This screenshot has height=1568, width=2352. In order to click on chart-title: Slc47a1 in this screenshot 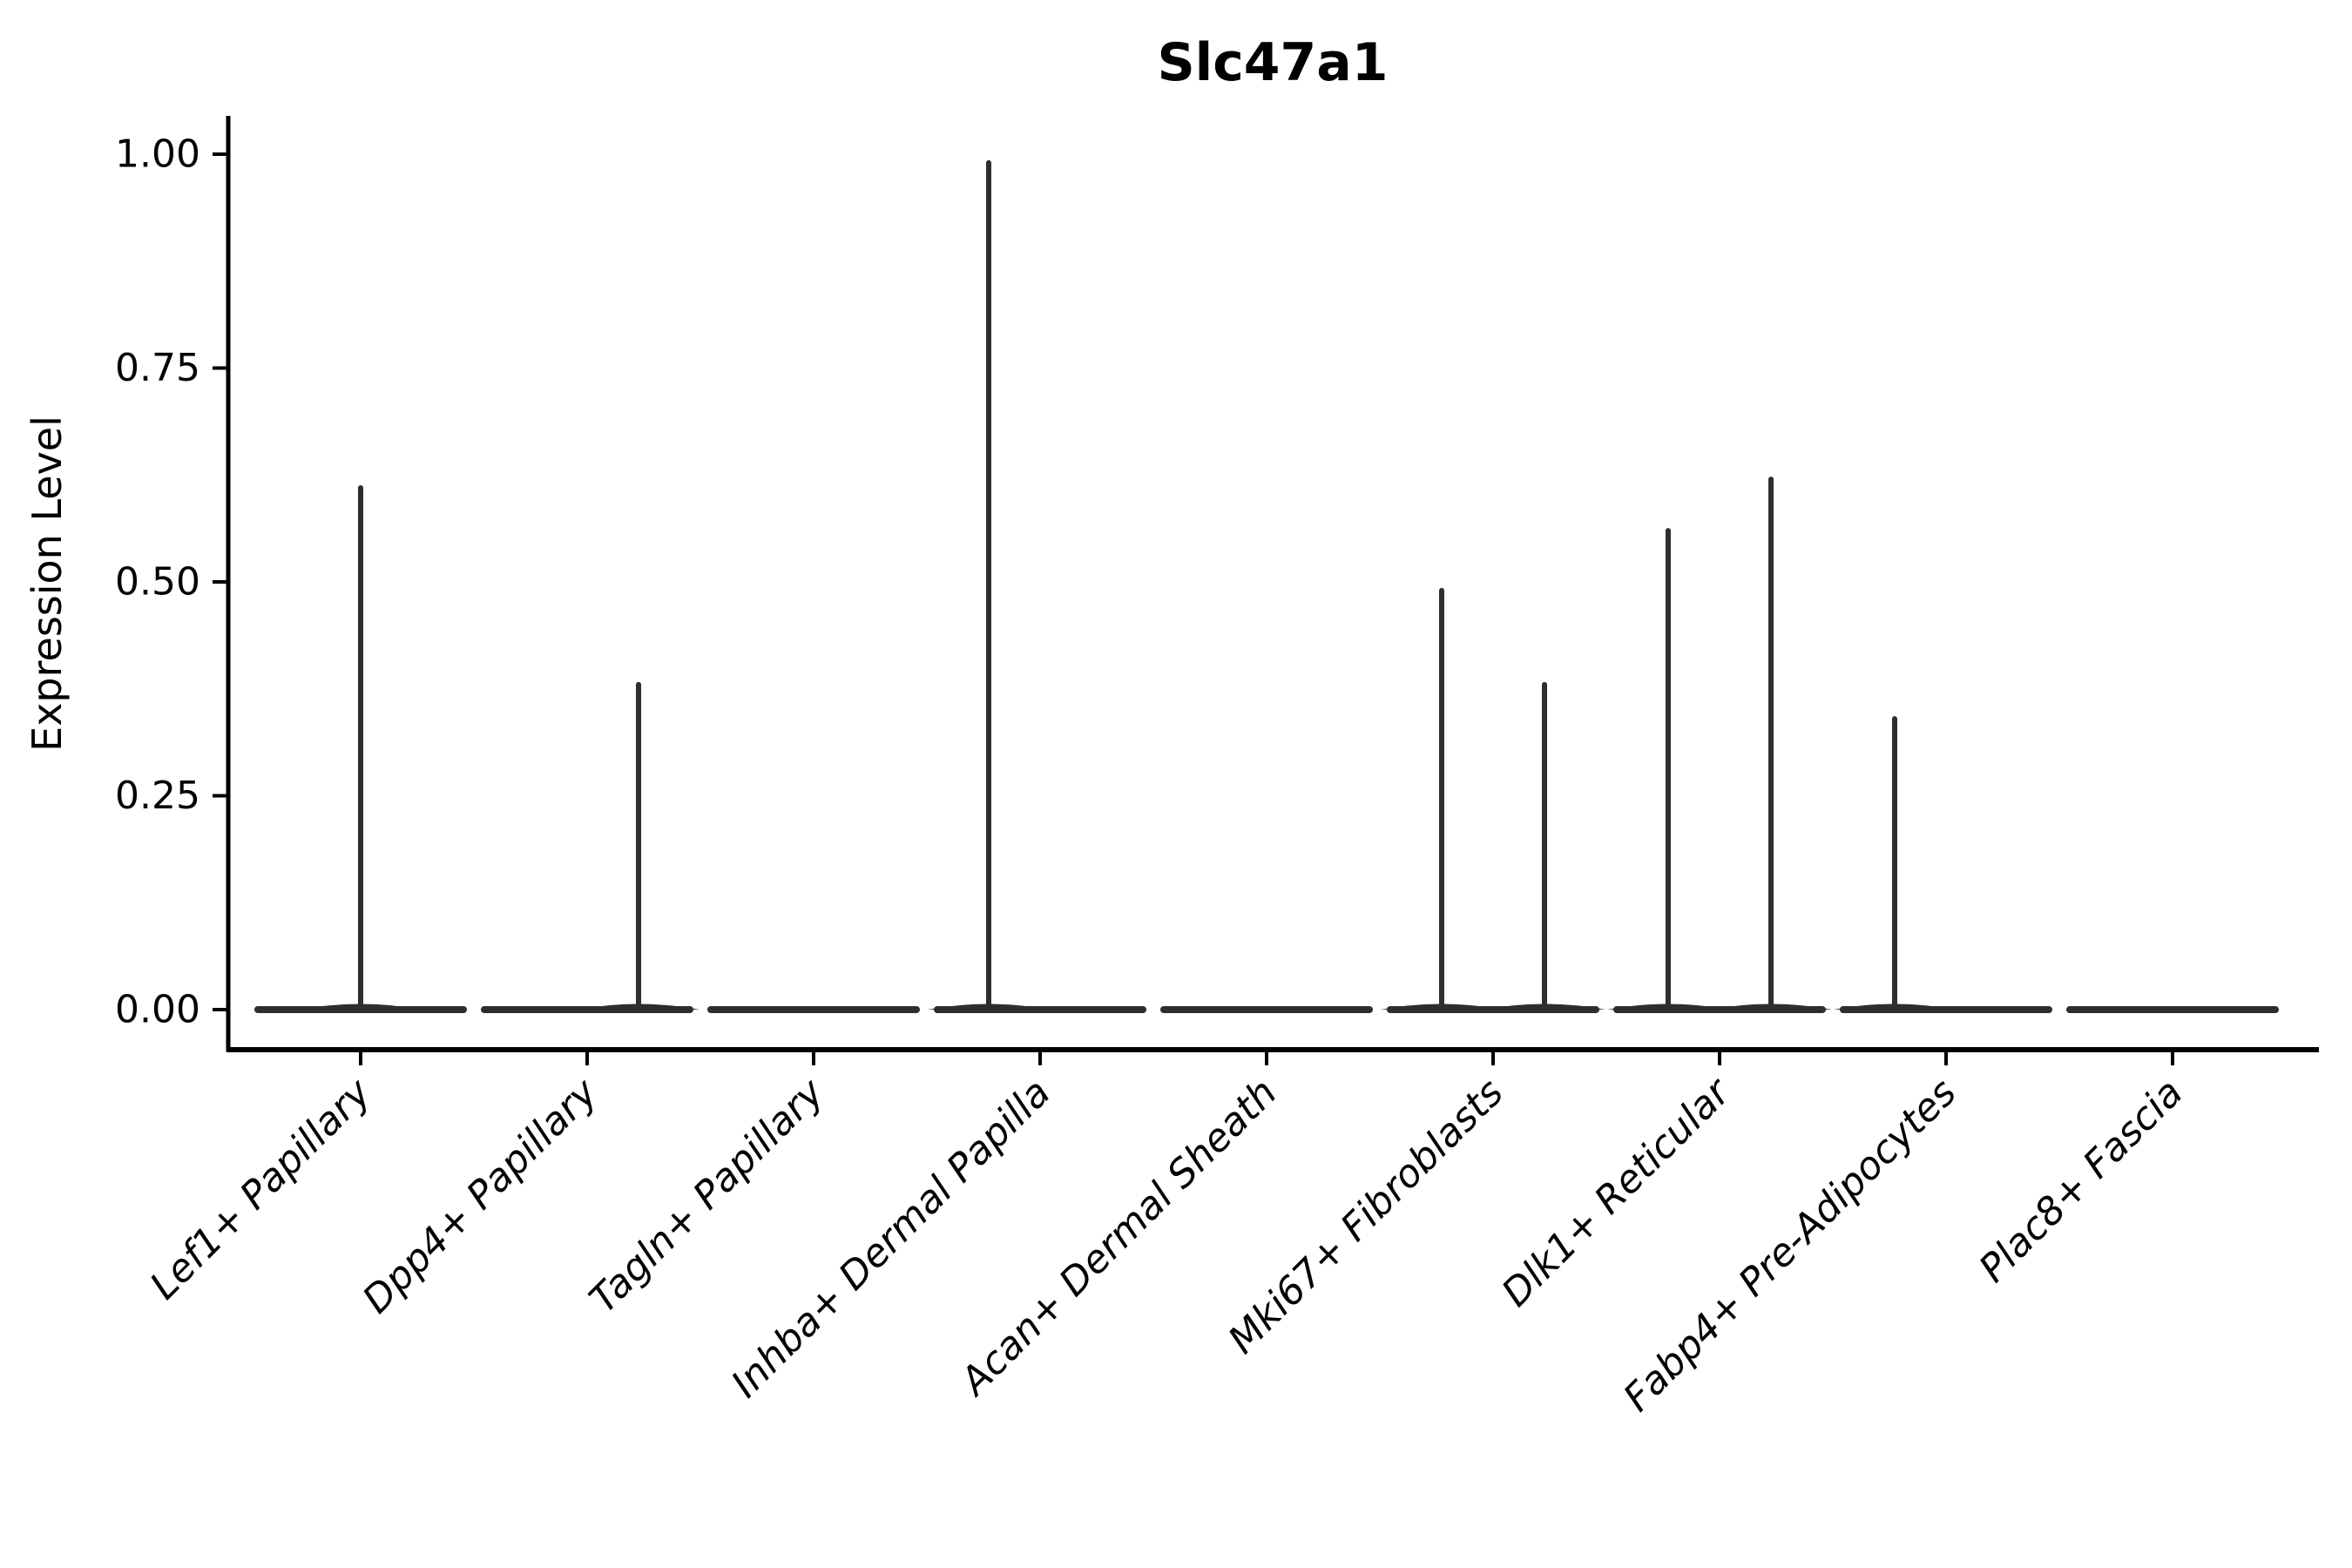, I will do `click(1272, 62)`.